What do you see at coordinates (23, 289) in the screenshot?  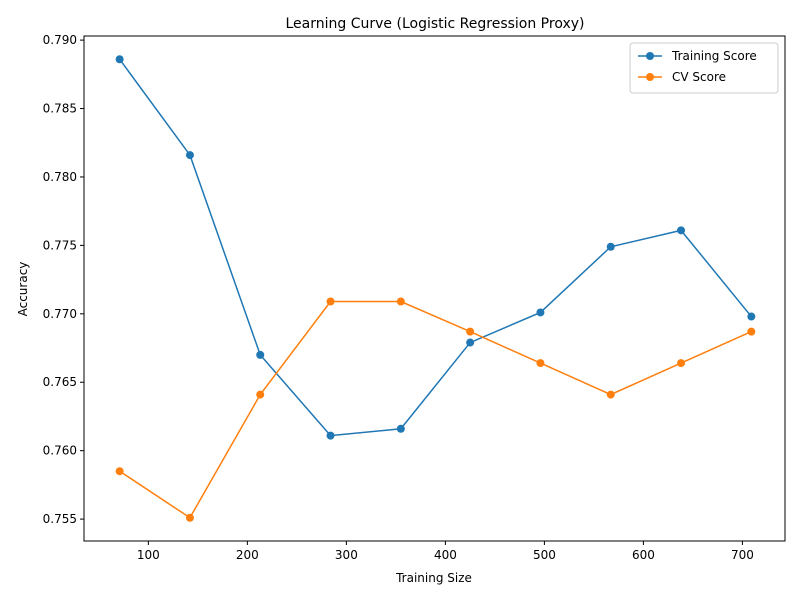 I see `y-axis-label: Accuracy` at bounding box center [23, 289].